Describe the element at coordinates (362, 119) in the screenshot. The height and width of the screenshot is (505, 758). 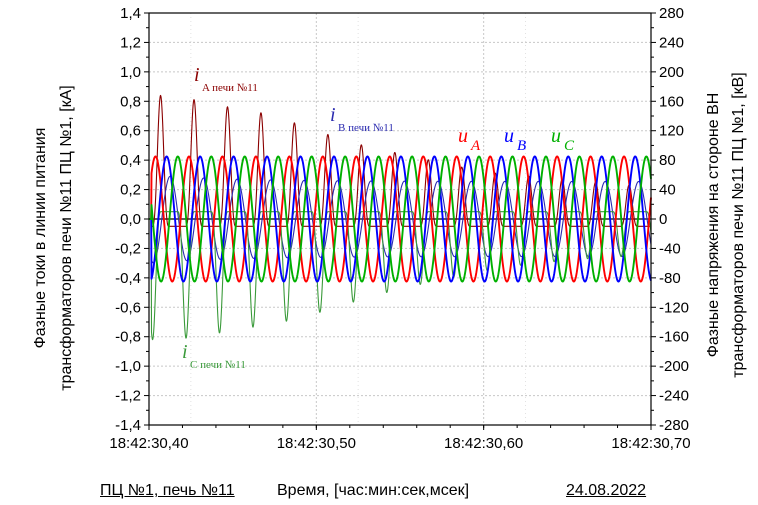
I see `label-iB: i B печи №11` at that location.